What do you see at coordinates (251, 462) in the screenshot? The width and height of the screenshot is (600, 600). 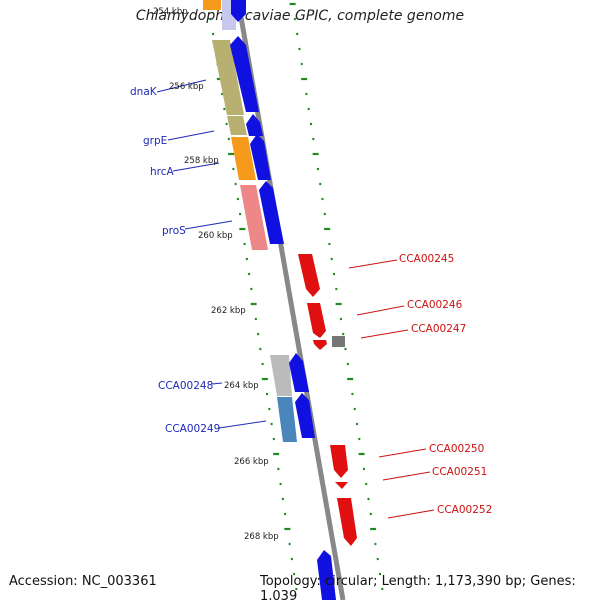 I see `scale-label-266: 266 kbp` at bounding box center [251, 462].